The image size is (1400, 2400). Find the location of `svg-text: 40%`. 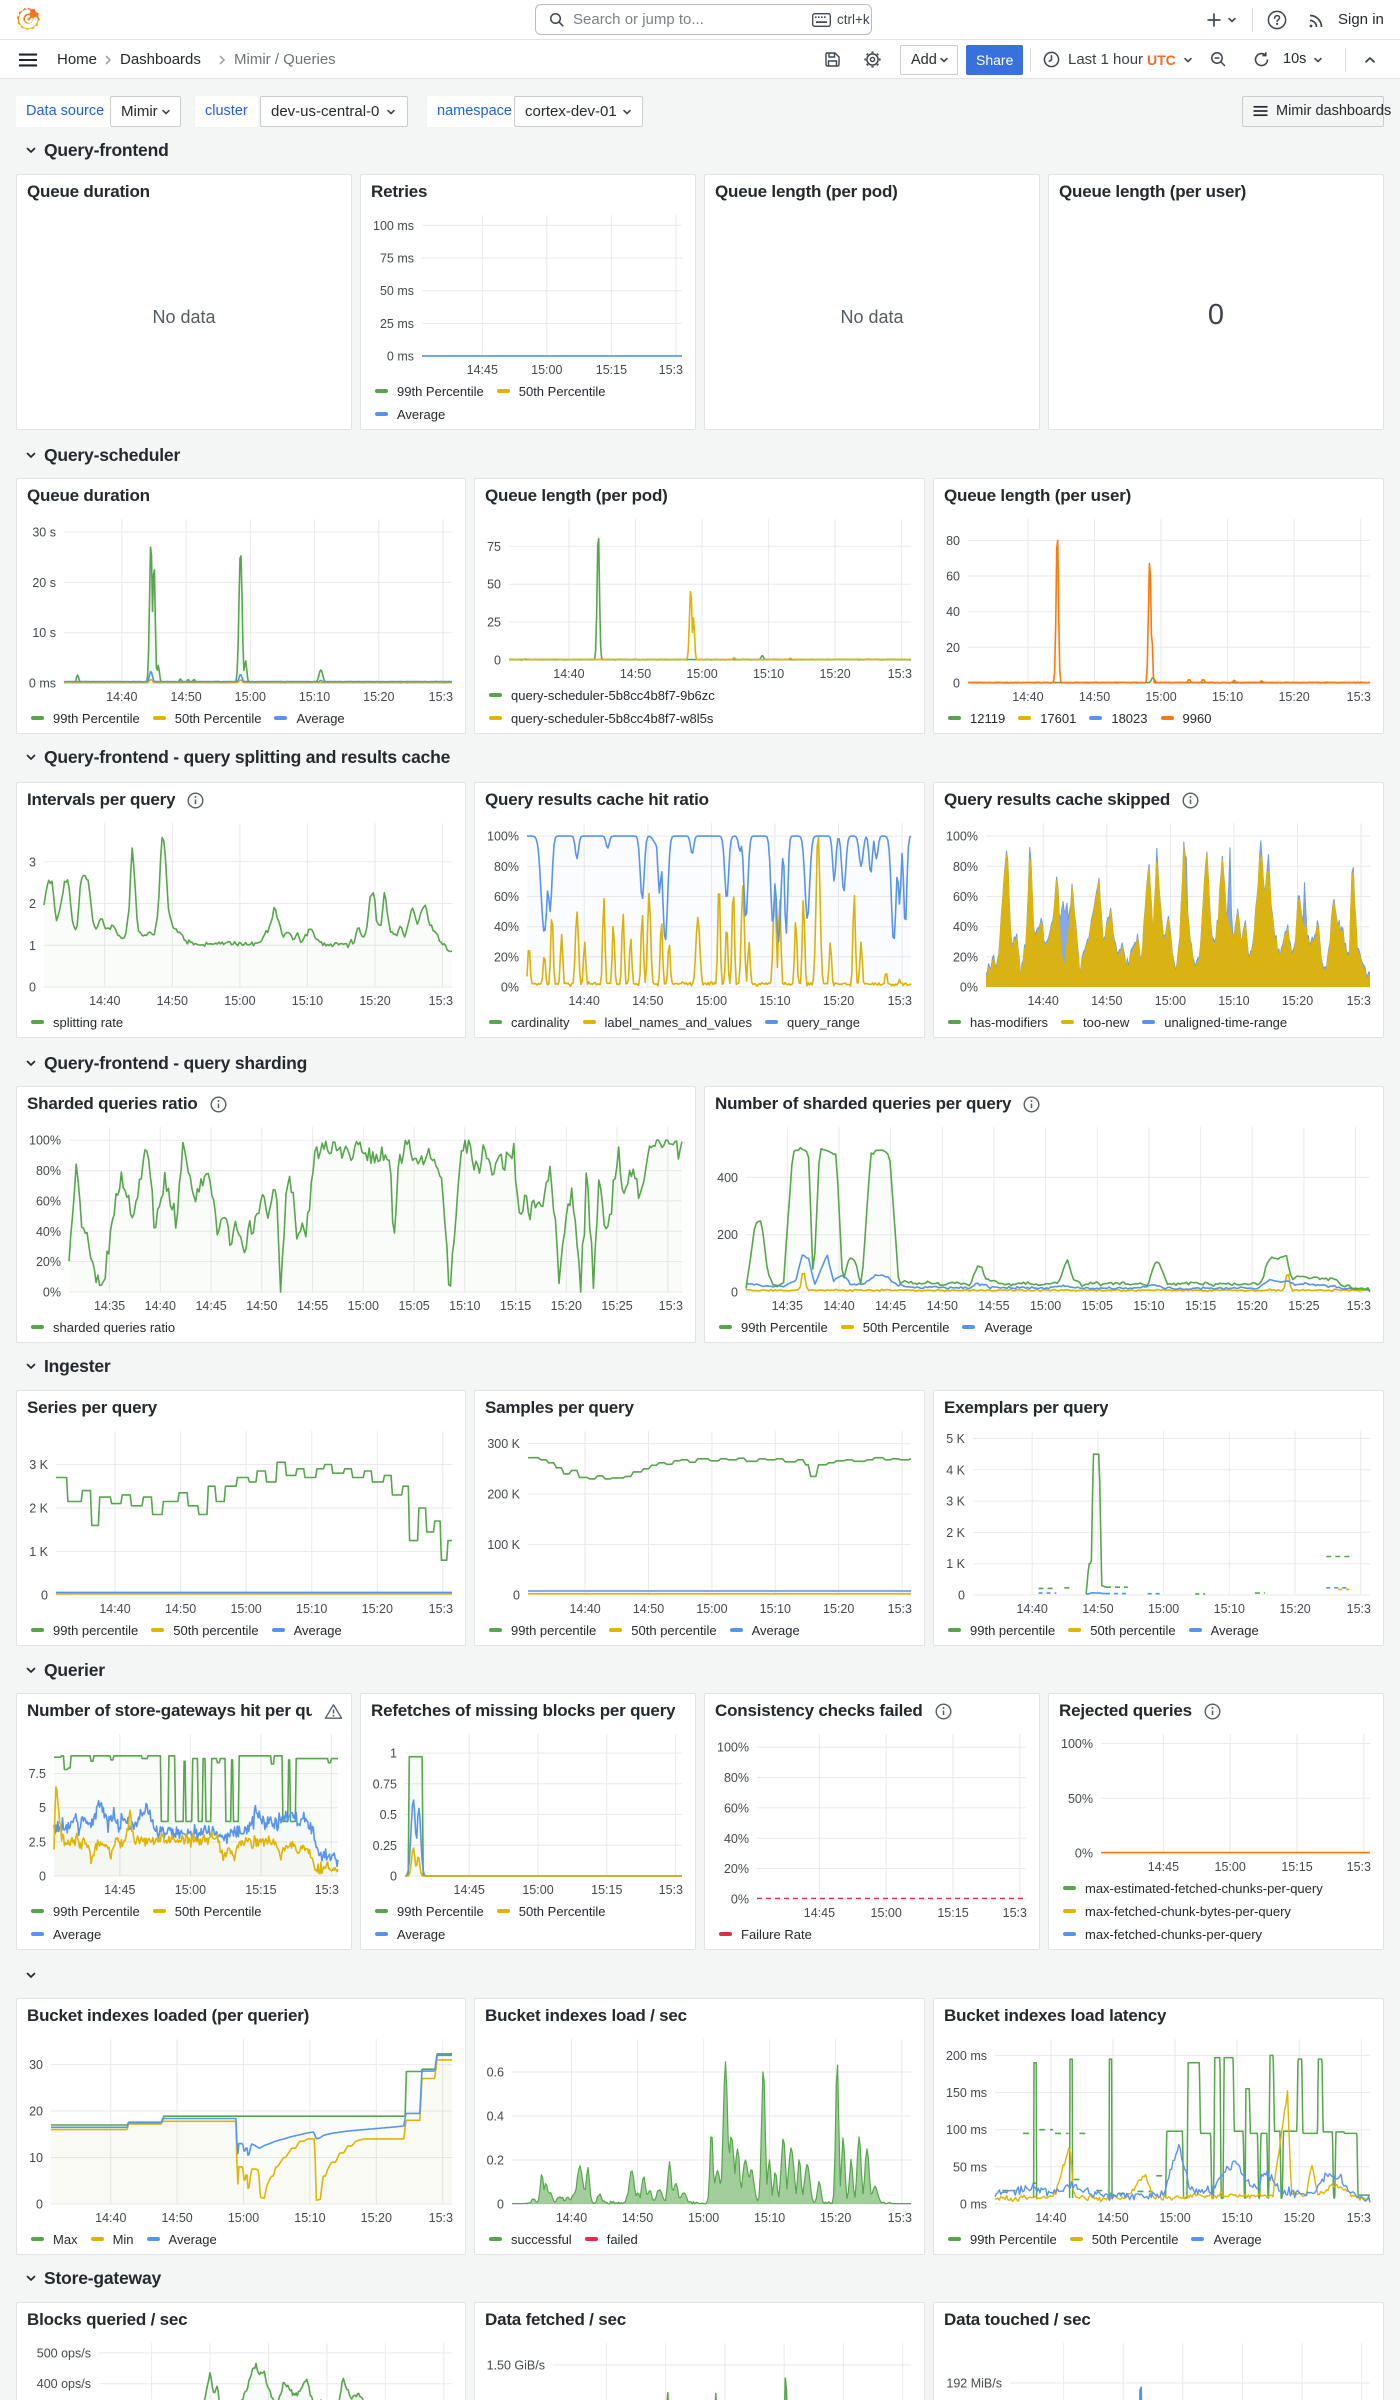

svg-text: 40% is located at coordinates (506, 927).